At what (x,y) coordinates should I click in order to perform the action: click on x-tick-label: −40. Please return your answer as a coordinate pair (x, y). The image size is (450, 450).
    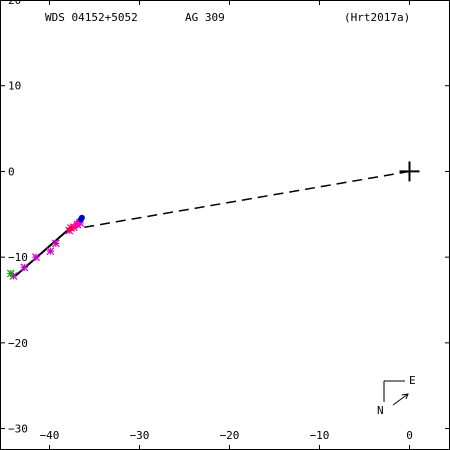
    Looking at the image, I should click on (50, 435).